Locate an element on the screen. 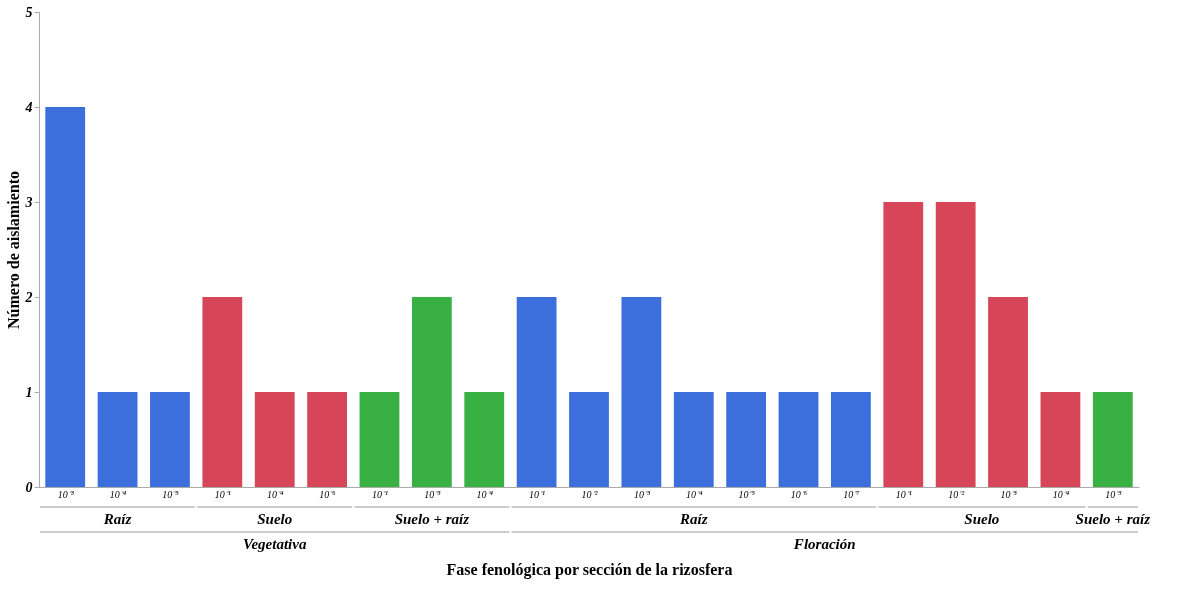 This screenshot has width=1188, height=607. y-axis-title: Número de aislamiento is located at coordinates (13, 250).